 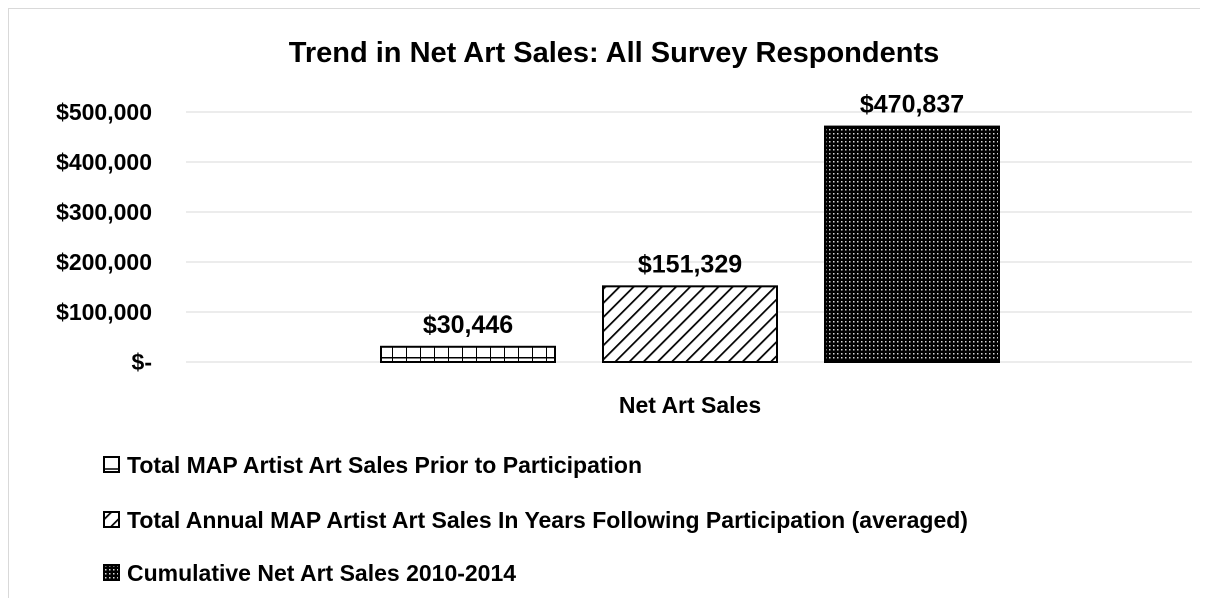 What do you see at coordinates (104, 312) in the screenshot?
I see `y-tick-label: $100,000` at bounding box center [104, 312].